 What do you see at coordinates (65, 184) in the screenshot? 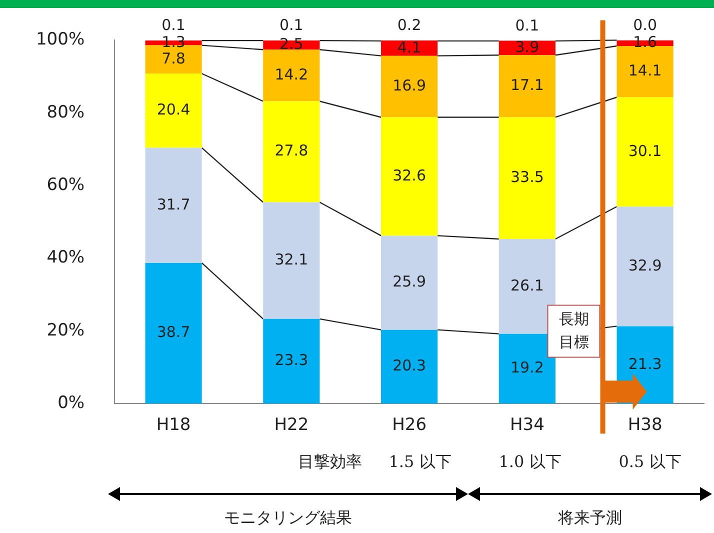
I see `y-tick-label: 60%` at bounding box center [65, 184].